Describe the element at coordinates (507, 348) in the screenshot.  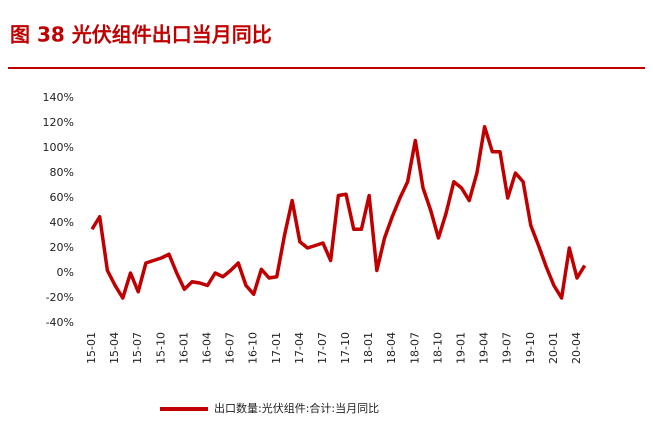
I see `x-tick-label: 19-07` at that location.